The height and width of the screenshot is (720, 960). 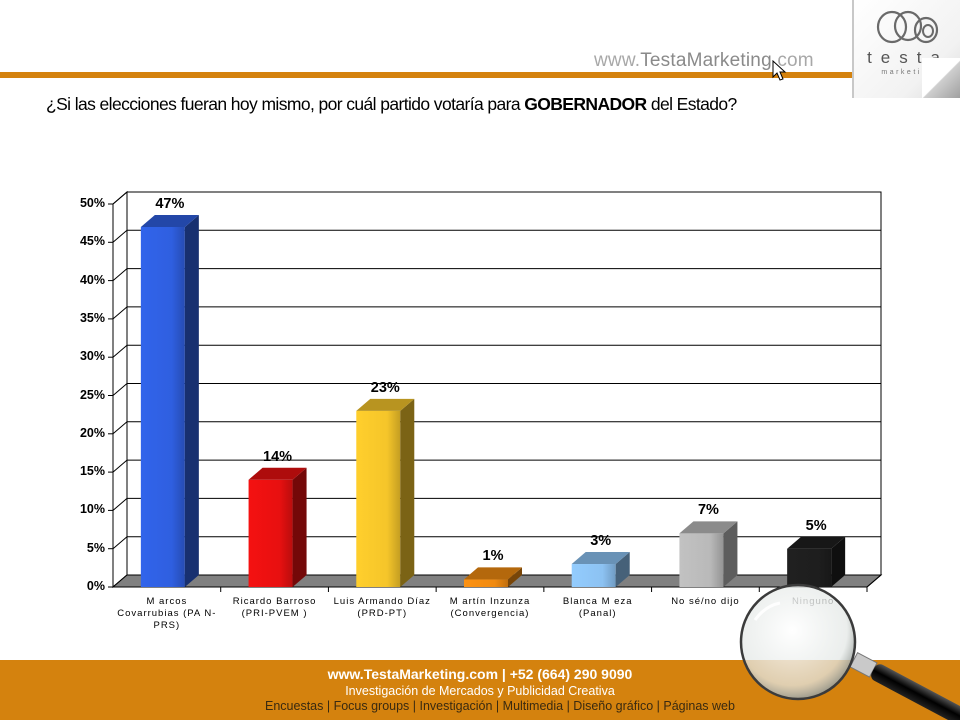 What do you see at coordinates (170, 203) in the screenshot?
I see `value-label: 47%` at bounding box center [170, 203].